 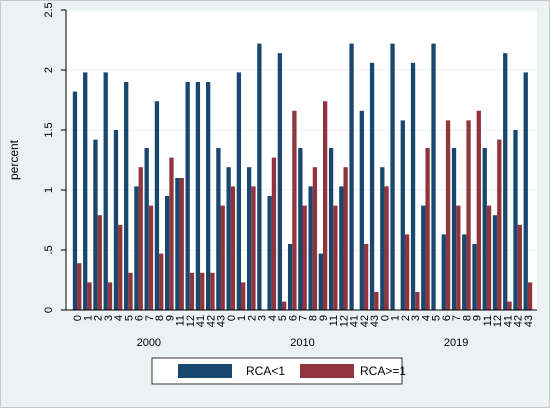 I want to click on legend-swatch-rca-ge1, so click(x=327, y=371).